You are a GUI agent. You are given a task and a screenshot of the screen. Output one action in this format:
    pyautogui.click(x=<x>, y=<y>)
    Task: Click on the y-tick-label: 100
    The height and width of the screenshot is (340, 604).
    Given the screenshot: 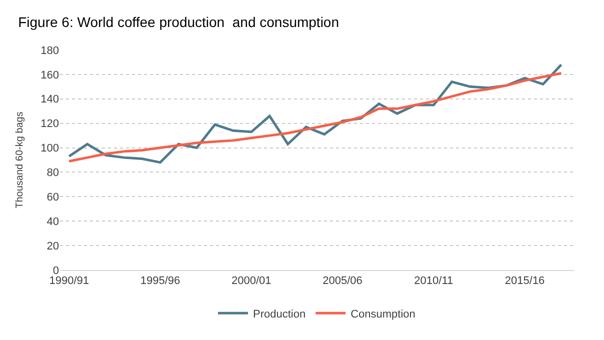 What is the action you would take?
    pyautogui.click(x=49, y=148)
    